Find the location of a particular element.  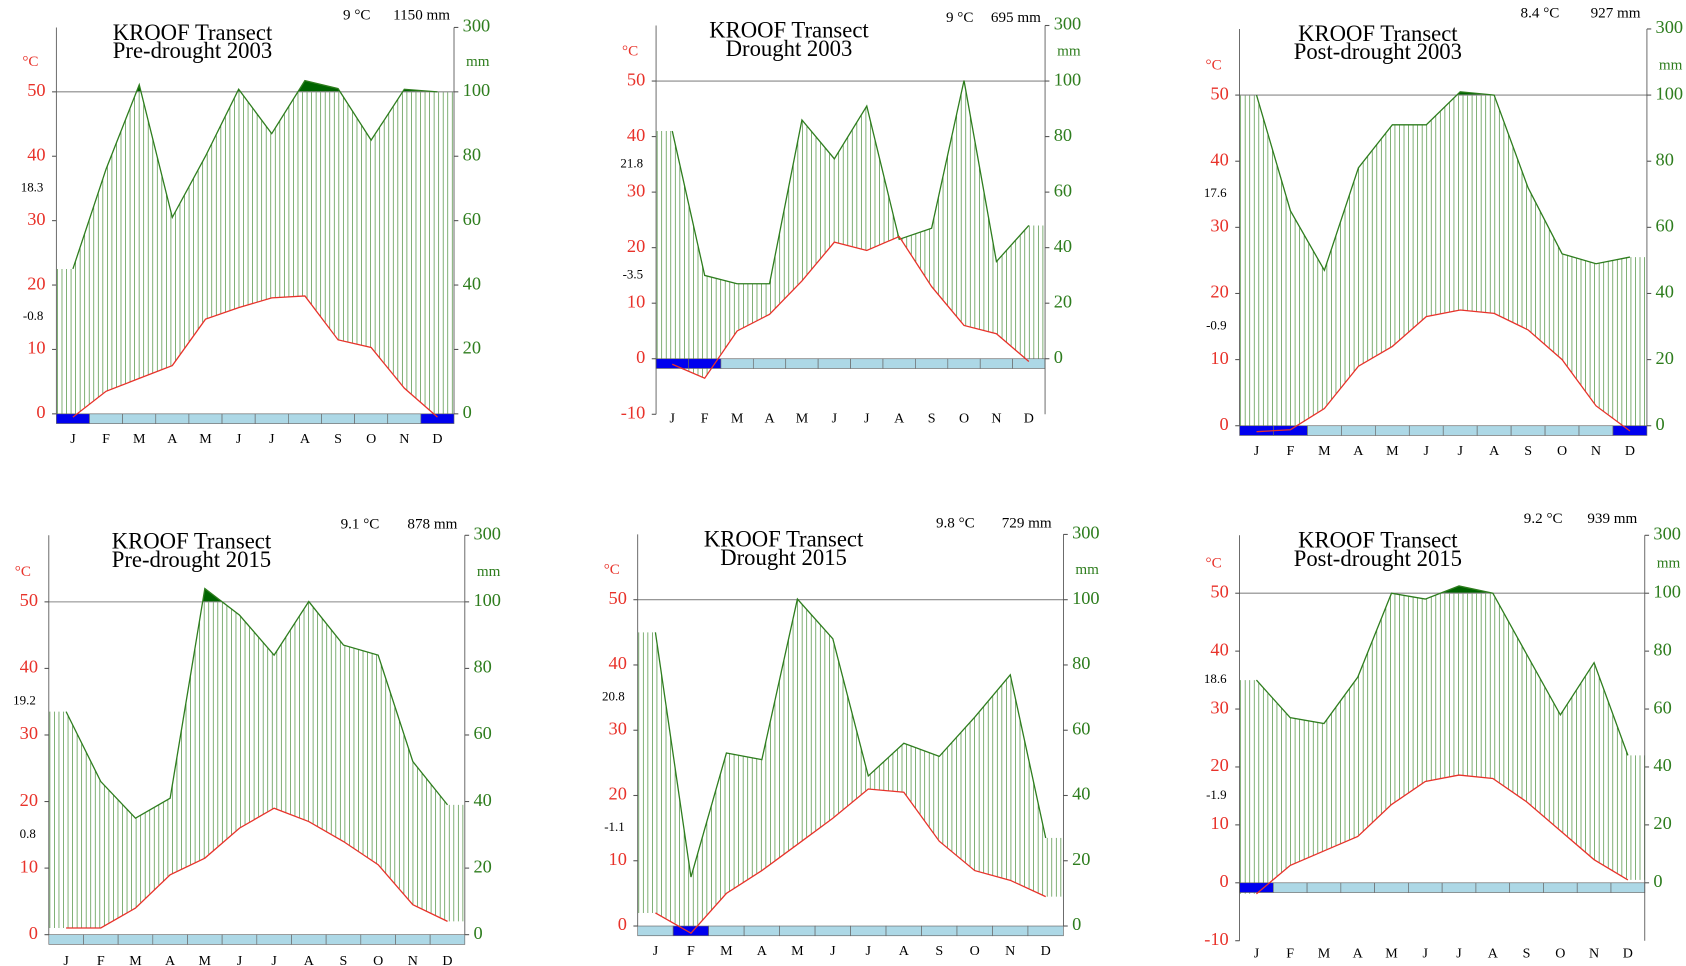

mean-temperature: 9 °C is located at coordinates (959, 18).